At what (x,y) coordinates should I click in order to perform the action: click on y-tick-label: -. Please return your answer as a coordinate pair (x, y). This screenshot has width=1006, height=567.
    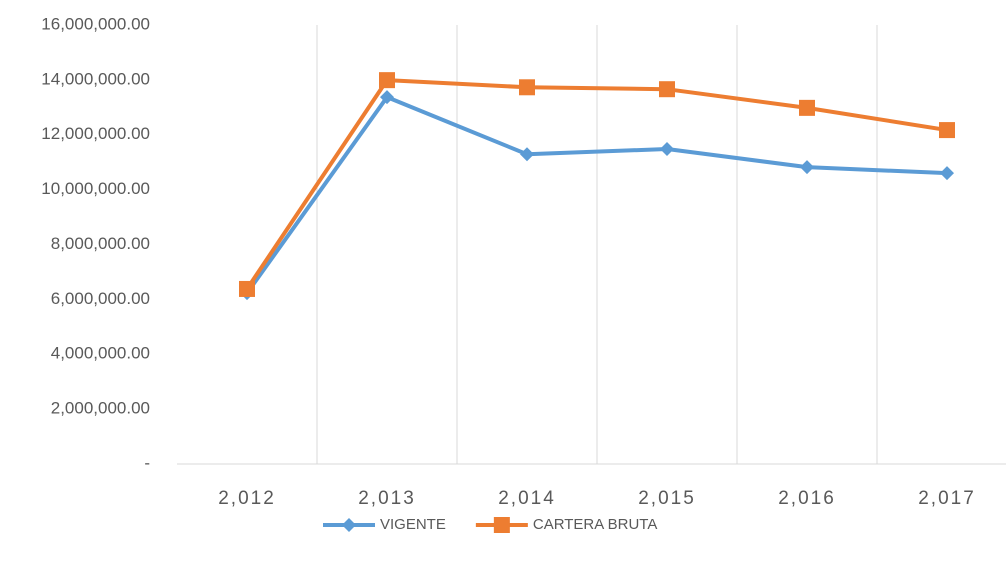
    Looking at the image, I should click on (147, 462).